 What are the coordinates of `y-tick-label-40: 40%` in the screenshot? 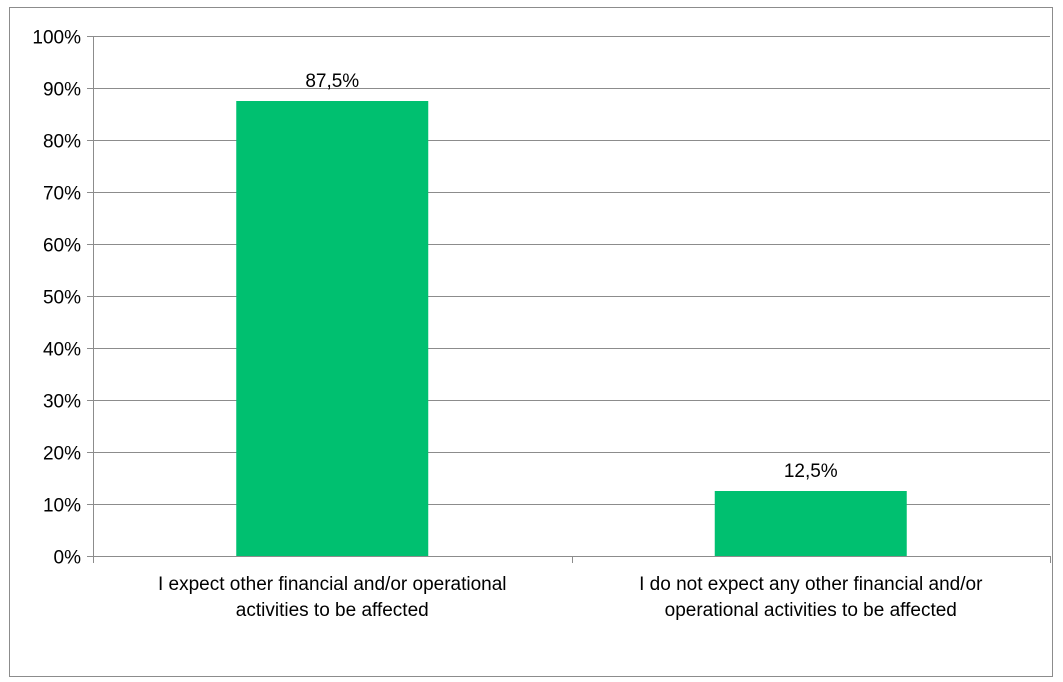 It's located at (62, 350).